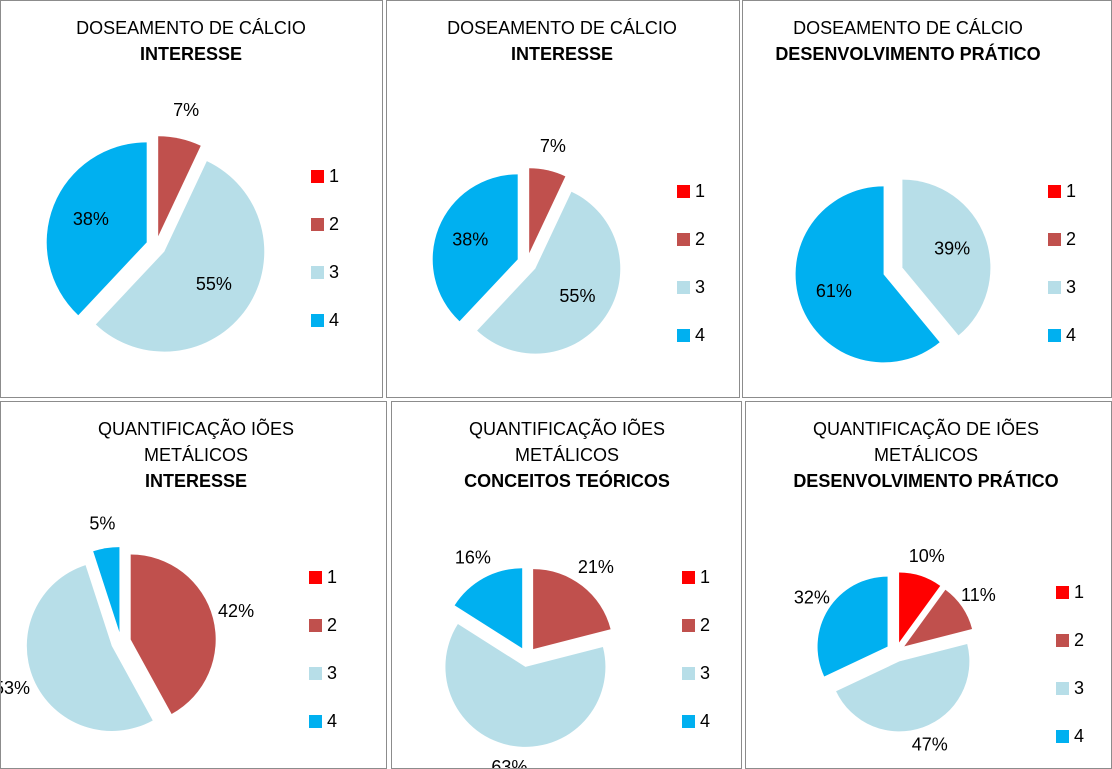 Image resolution: width=1112 pixels, height=769 pixels. I want to click on data-label: 11%, so click(978, 595).